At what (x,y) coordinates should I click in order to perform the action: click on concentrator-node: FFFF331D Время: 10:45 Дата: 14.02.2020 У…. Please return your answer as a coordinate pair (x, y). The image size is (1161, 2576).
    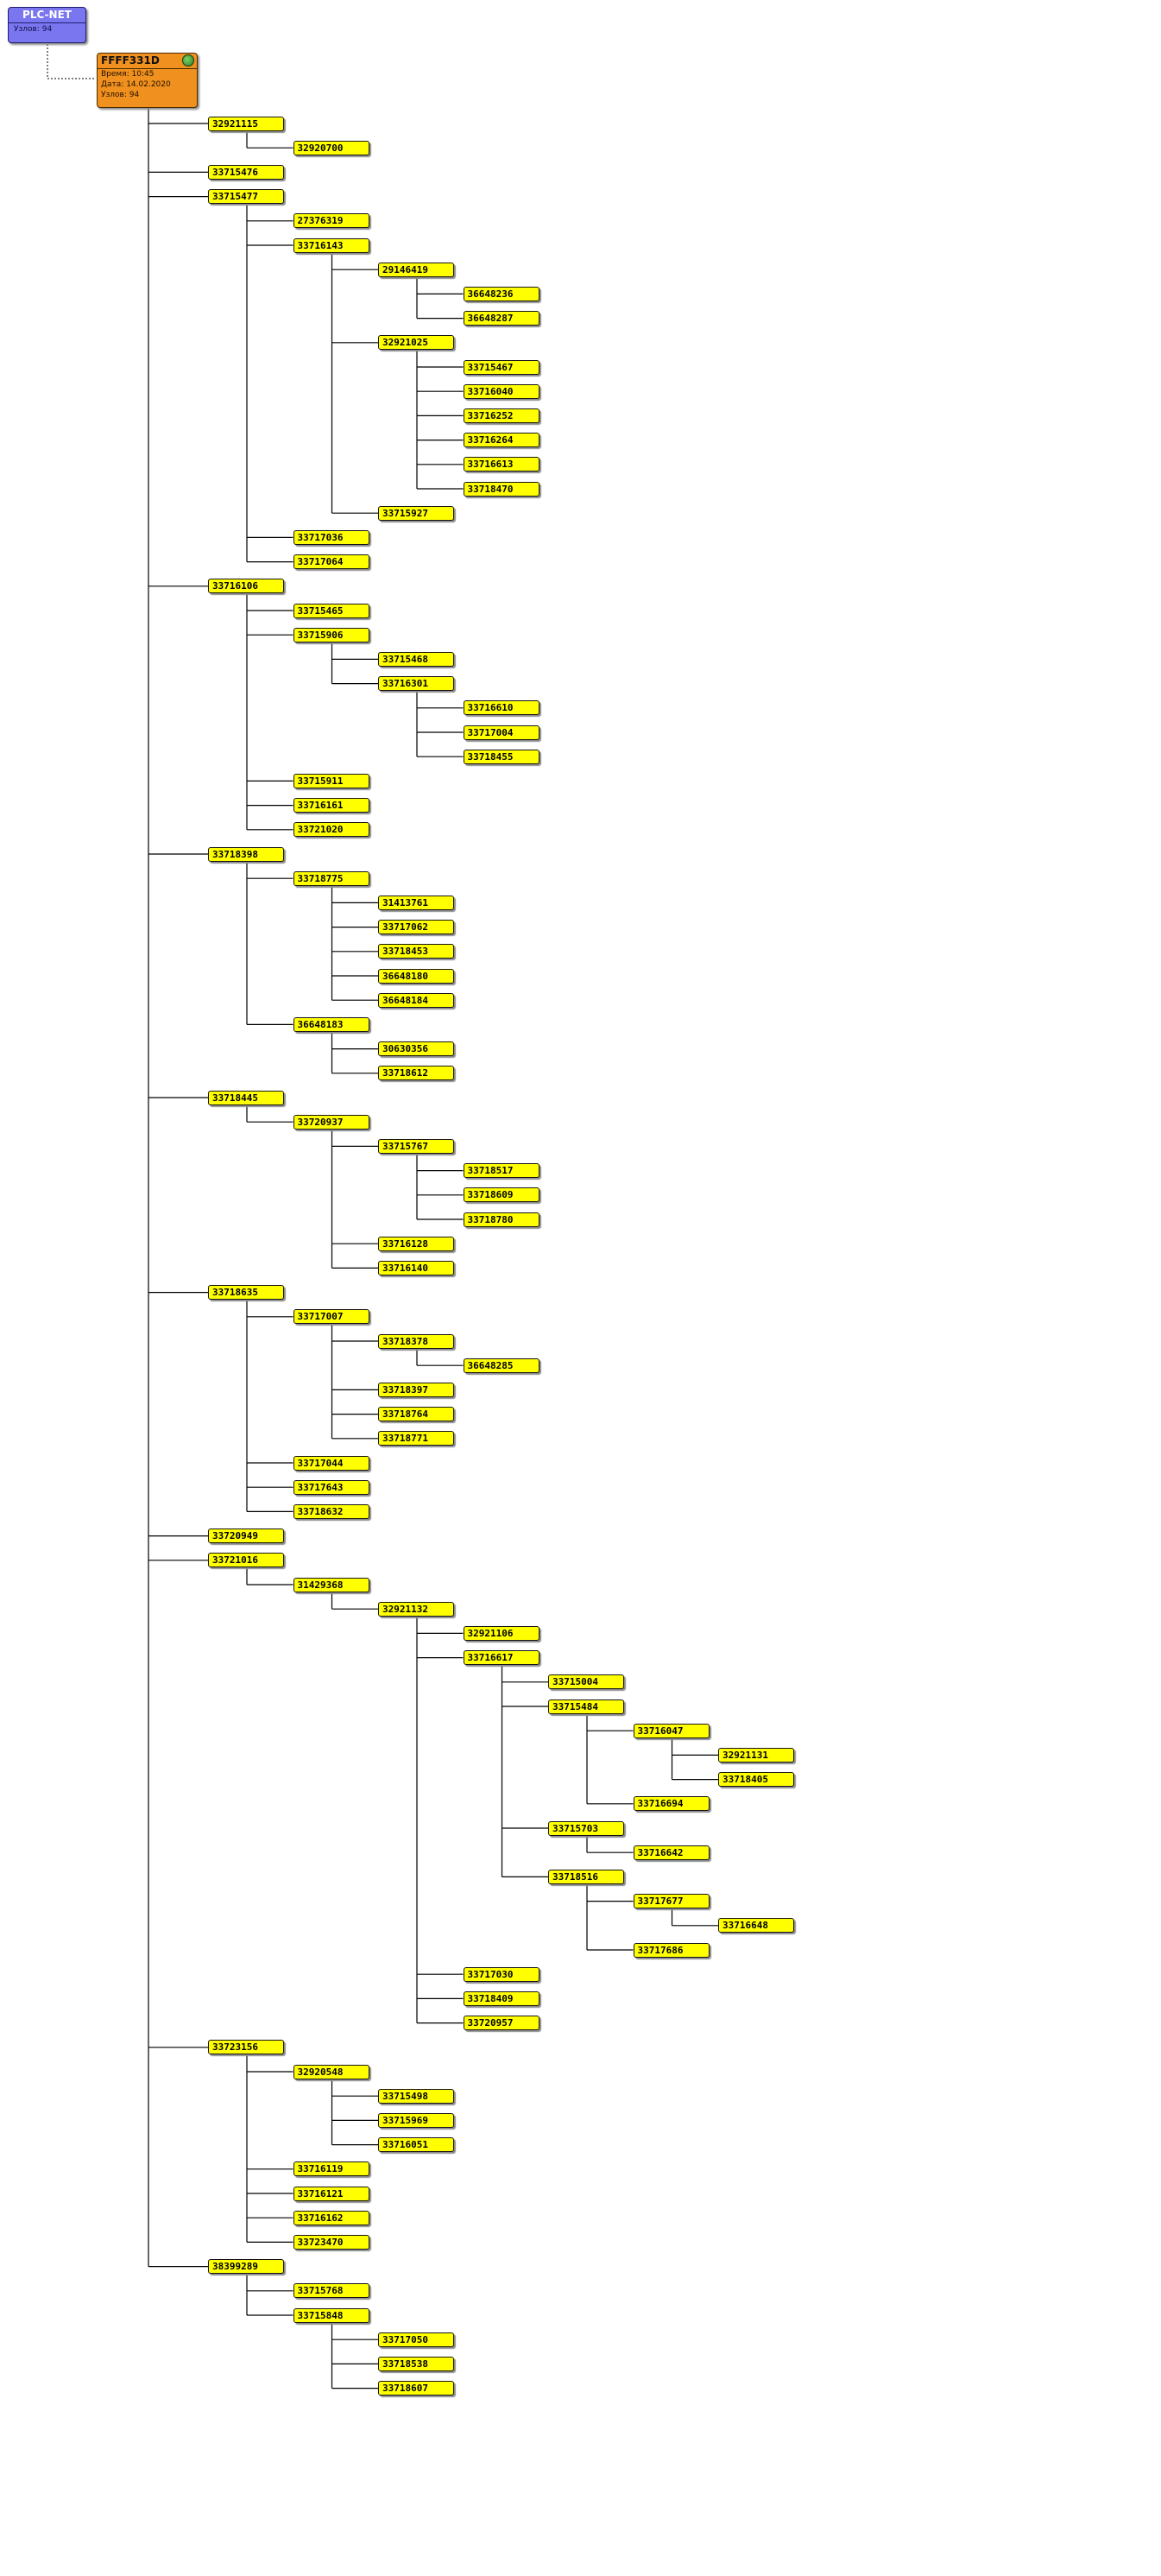
    Looking at the image, I should click on (148, 80).